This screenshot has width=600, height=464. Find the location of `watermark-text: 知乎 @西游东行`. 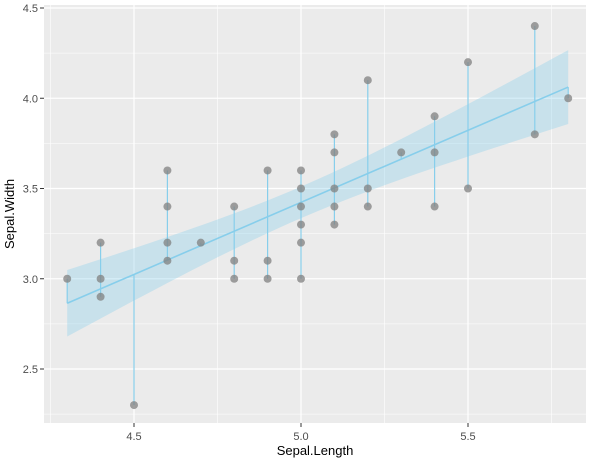

watermark-text: 知乎 @西游东行 is located at coordinates (535, 437).